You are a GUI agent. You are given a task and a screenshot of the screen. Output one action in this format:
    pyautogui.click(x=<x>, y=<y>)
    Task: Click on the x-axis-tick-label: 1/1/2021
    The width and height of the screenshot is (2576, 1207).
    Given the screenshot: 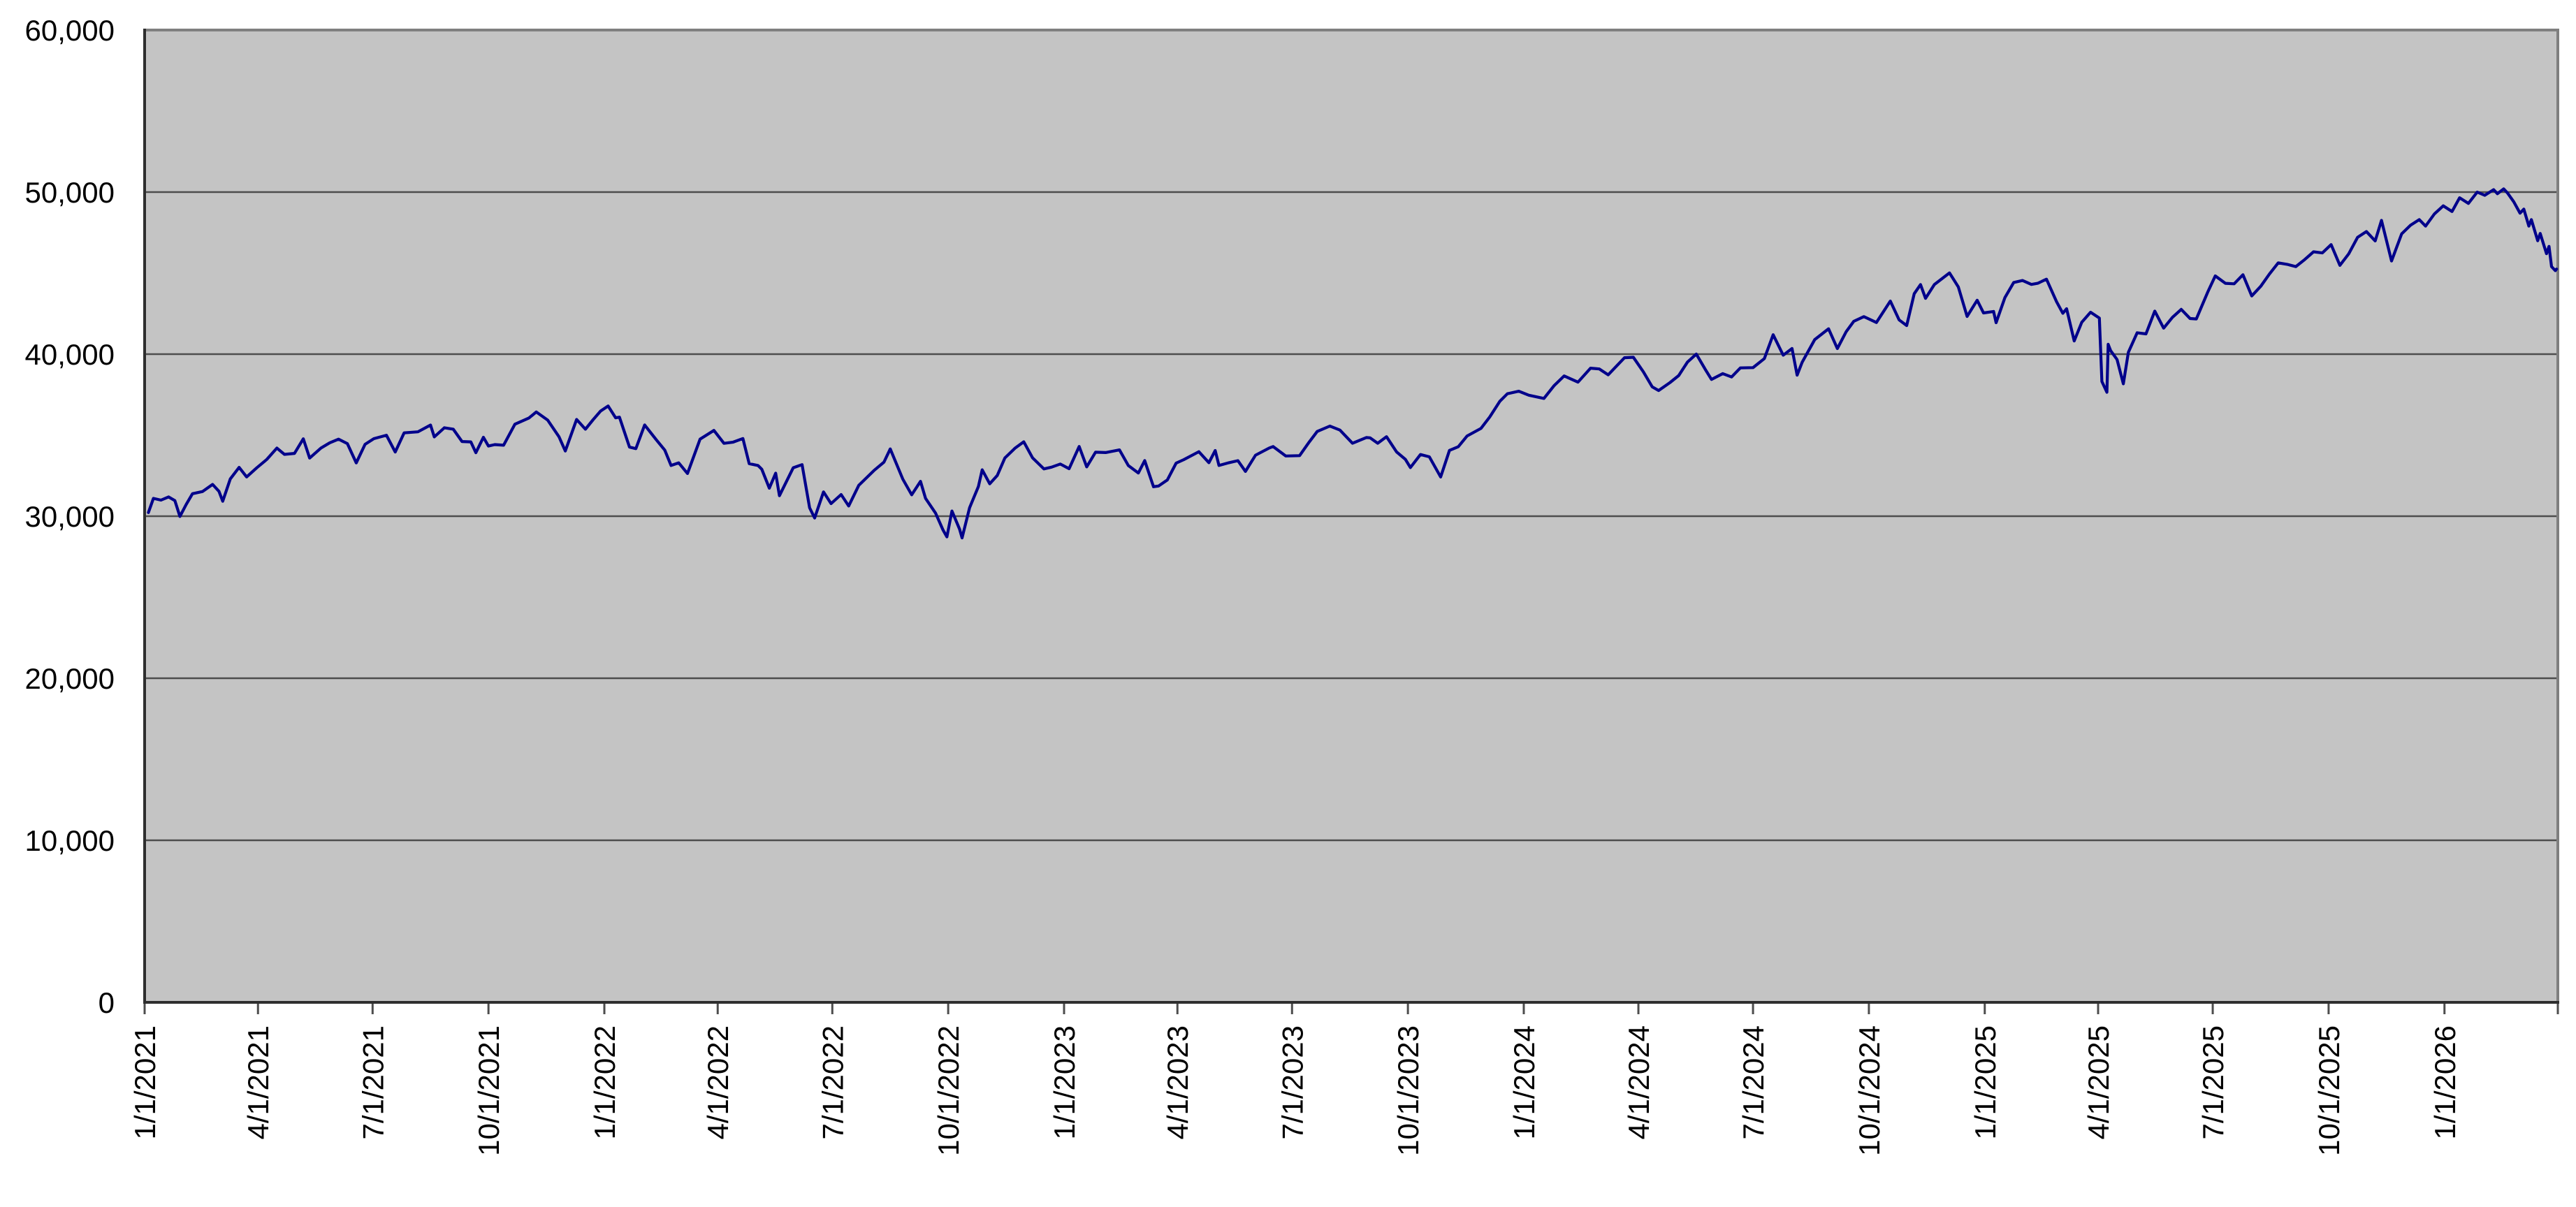 What is the action you would take?
    pyautogui.click(x=145, y=1082)
    